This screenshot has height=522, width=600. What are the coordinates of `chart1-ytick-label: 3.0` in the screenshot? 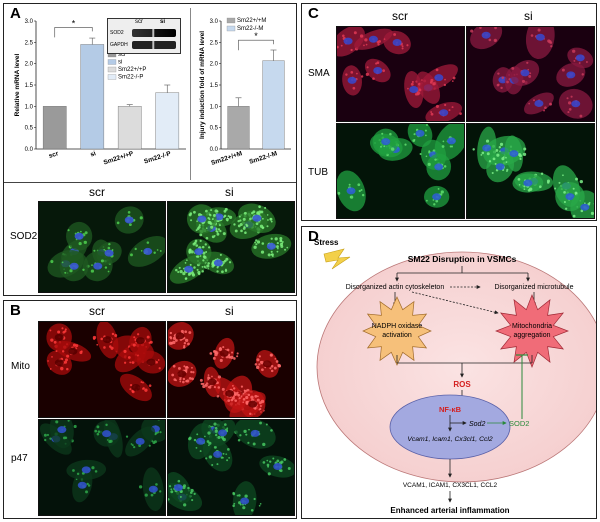 It's located at (29, 22).